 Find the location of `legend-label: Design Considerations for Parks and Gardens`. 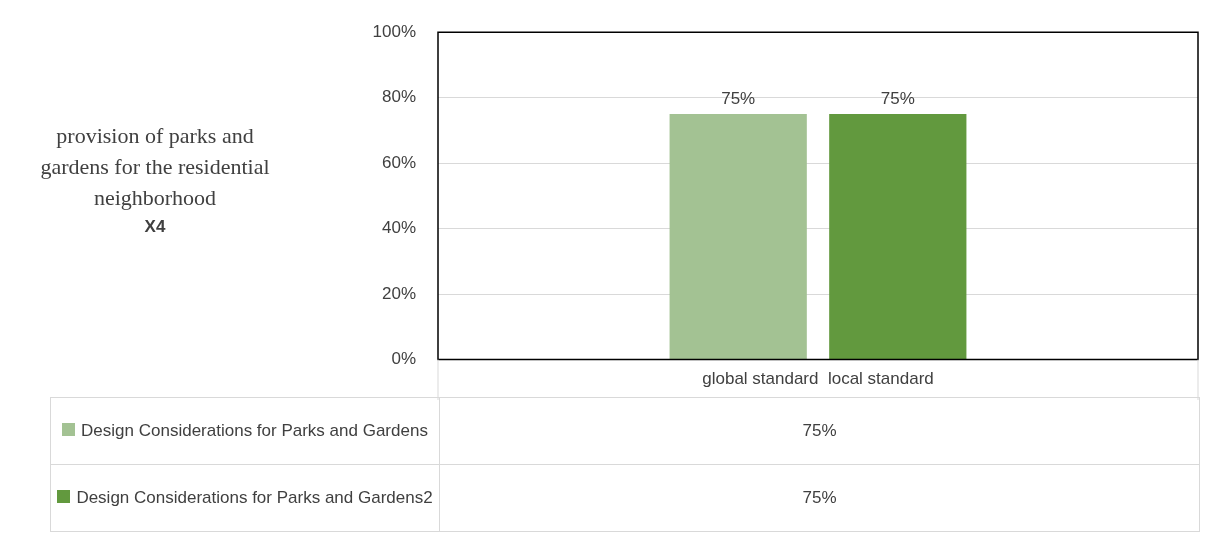

legend-label: Design Considerations for Parks and Gardens is located at coordinates (245, 431).